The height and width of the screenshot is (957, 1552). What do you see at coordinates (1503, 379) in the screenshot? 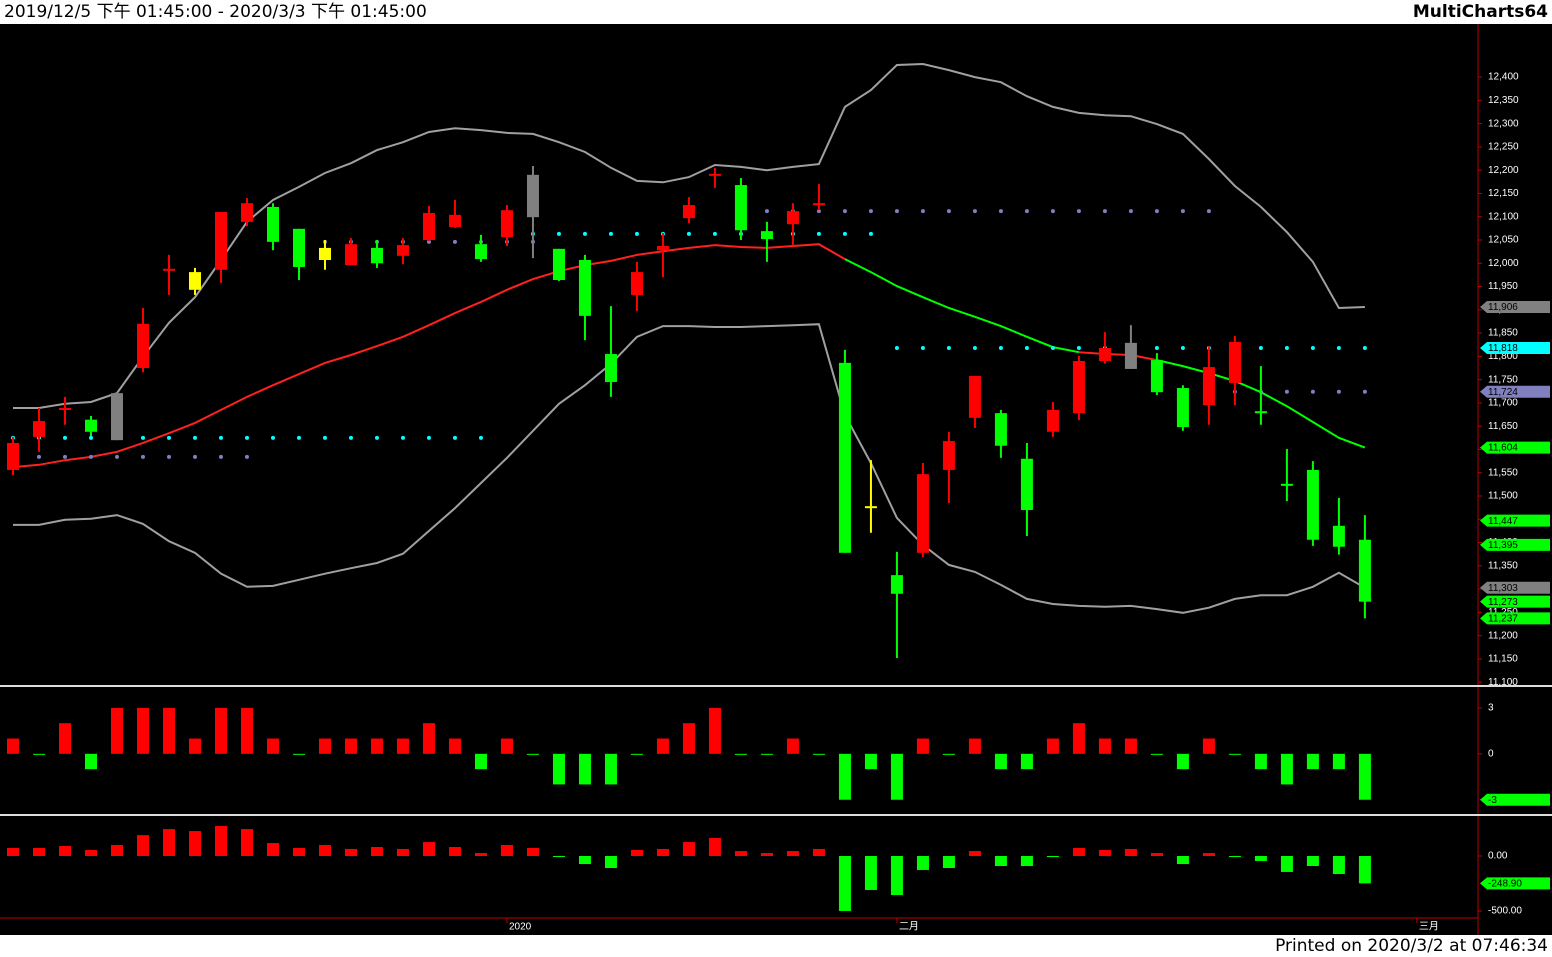
I see `y-tick-label: 11,750` at bounding box center [1503, 379].